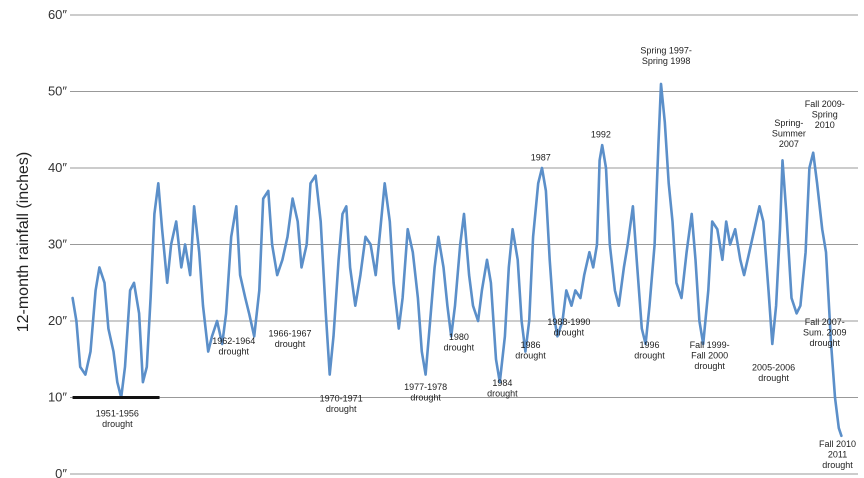 The width and height of the screenshot is (864, 478). I want to click on annotation-text: Spring 1997-, so click(666, 50).